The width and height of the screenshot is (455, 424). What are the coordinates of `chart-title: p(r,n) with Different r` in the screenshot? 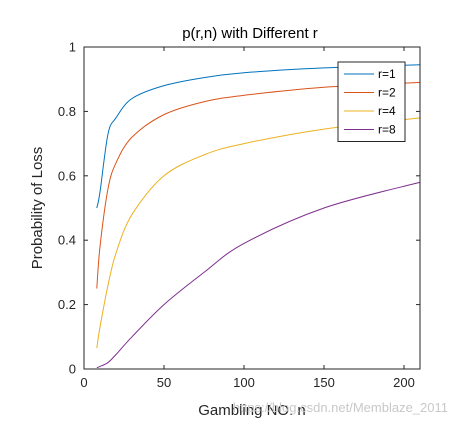 It's located at (250, 33).